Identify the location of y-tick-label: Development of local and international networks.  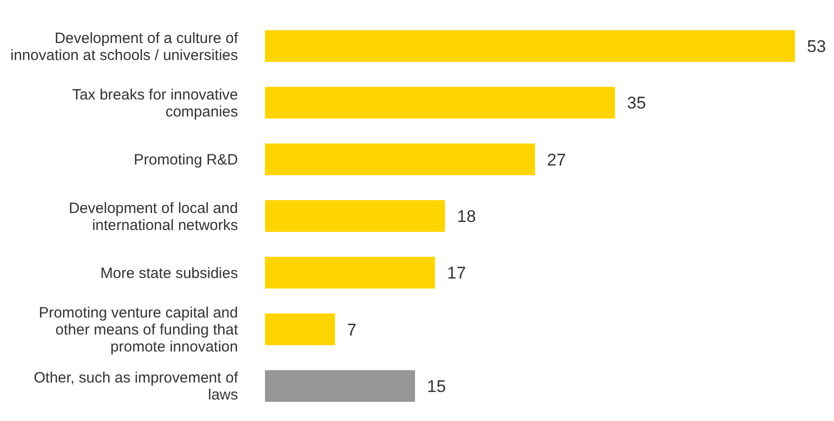
(153, 217).